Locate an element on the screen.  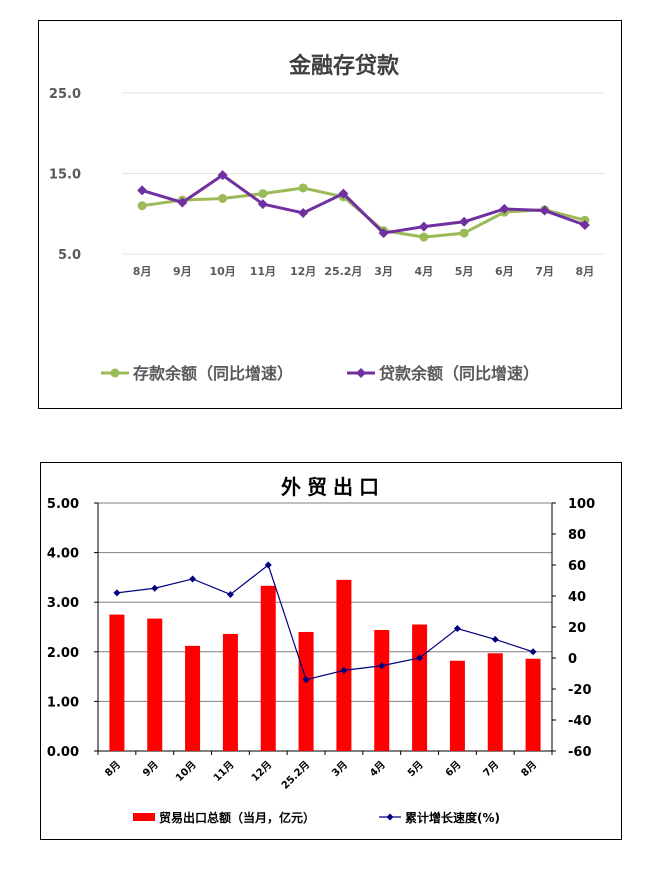
y-tick-label: 25.0 is located at coordinates (65, 94).